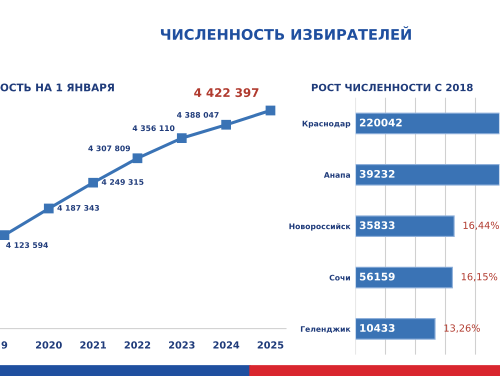 This screenshot has width=500, height=376. Describe the element at coordinates (392, 88) in the screenshot. I see `chart-title: РОСТ ЧИСЛЕННОСТИ С 2018` at that location.